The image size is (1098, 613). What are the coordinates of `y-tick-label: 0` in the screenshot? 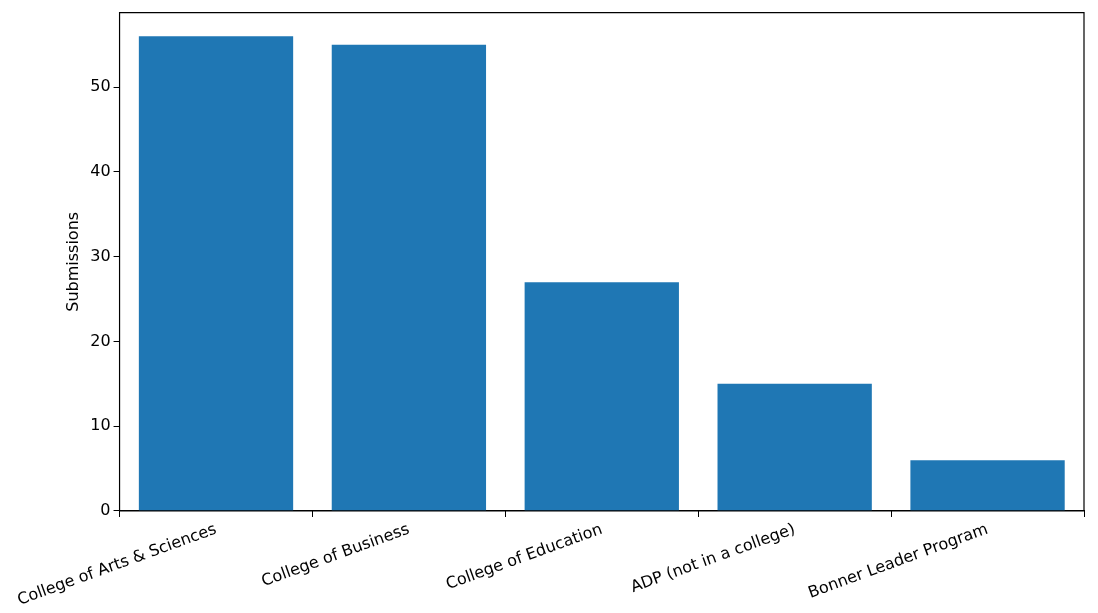 It's located at (105, 510).